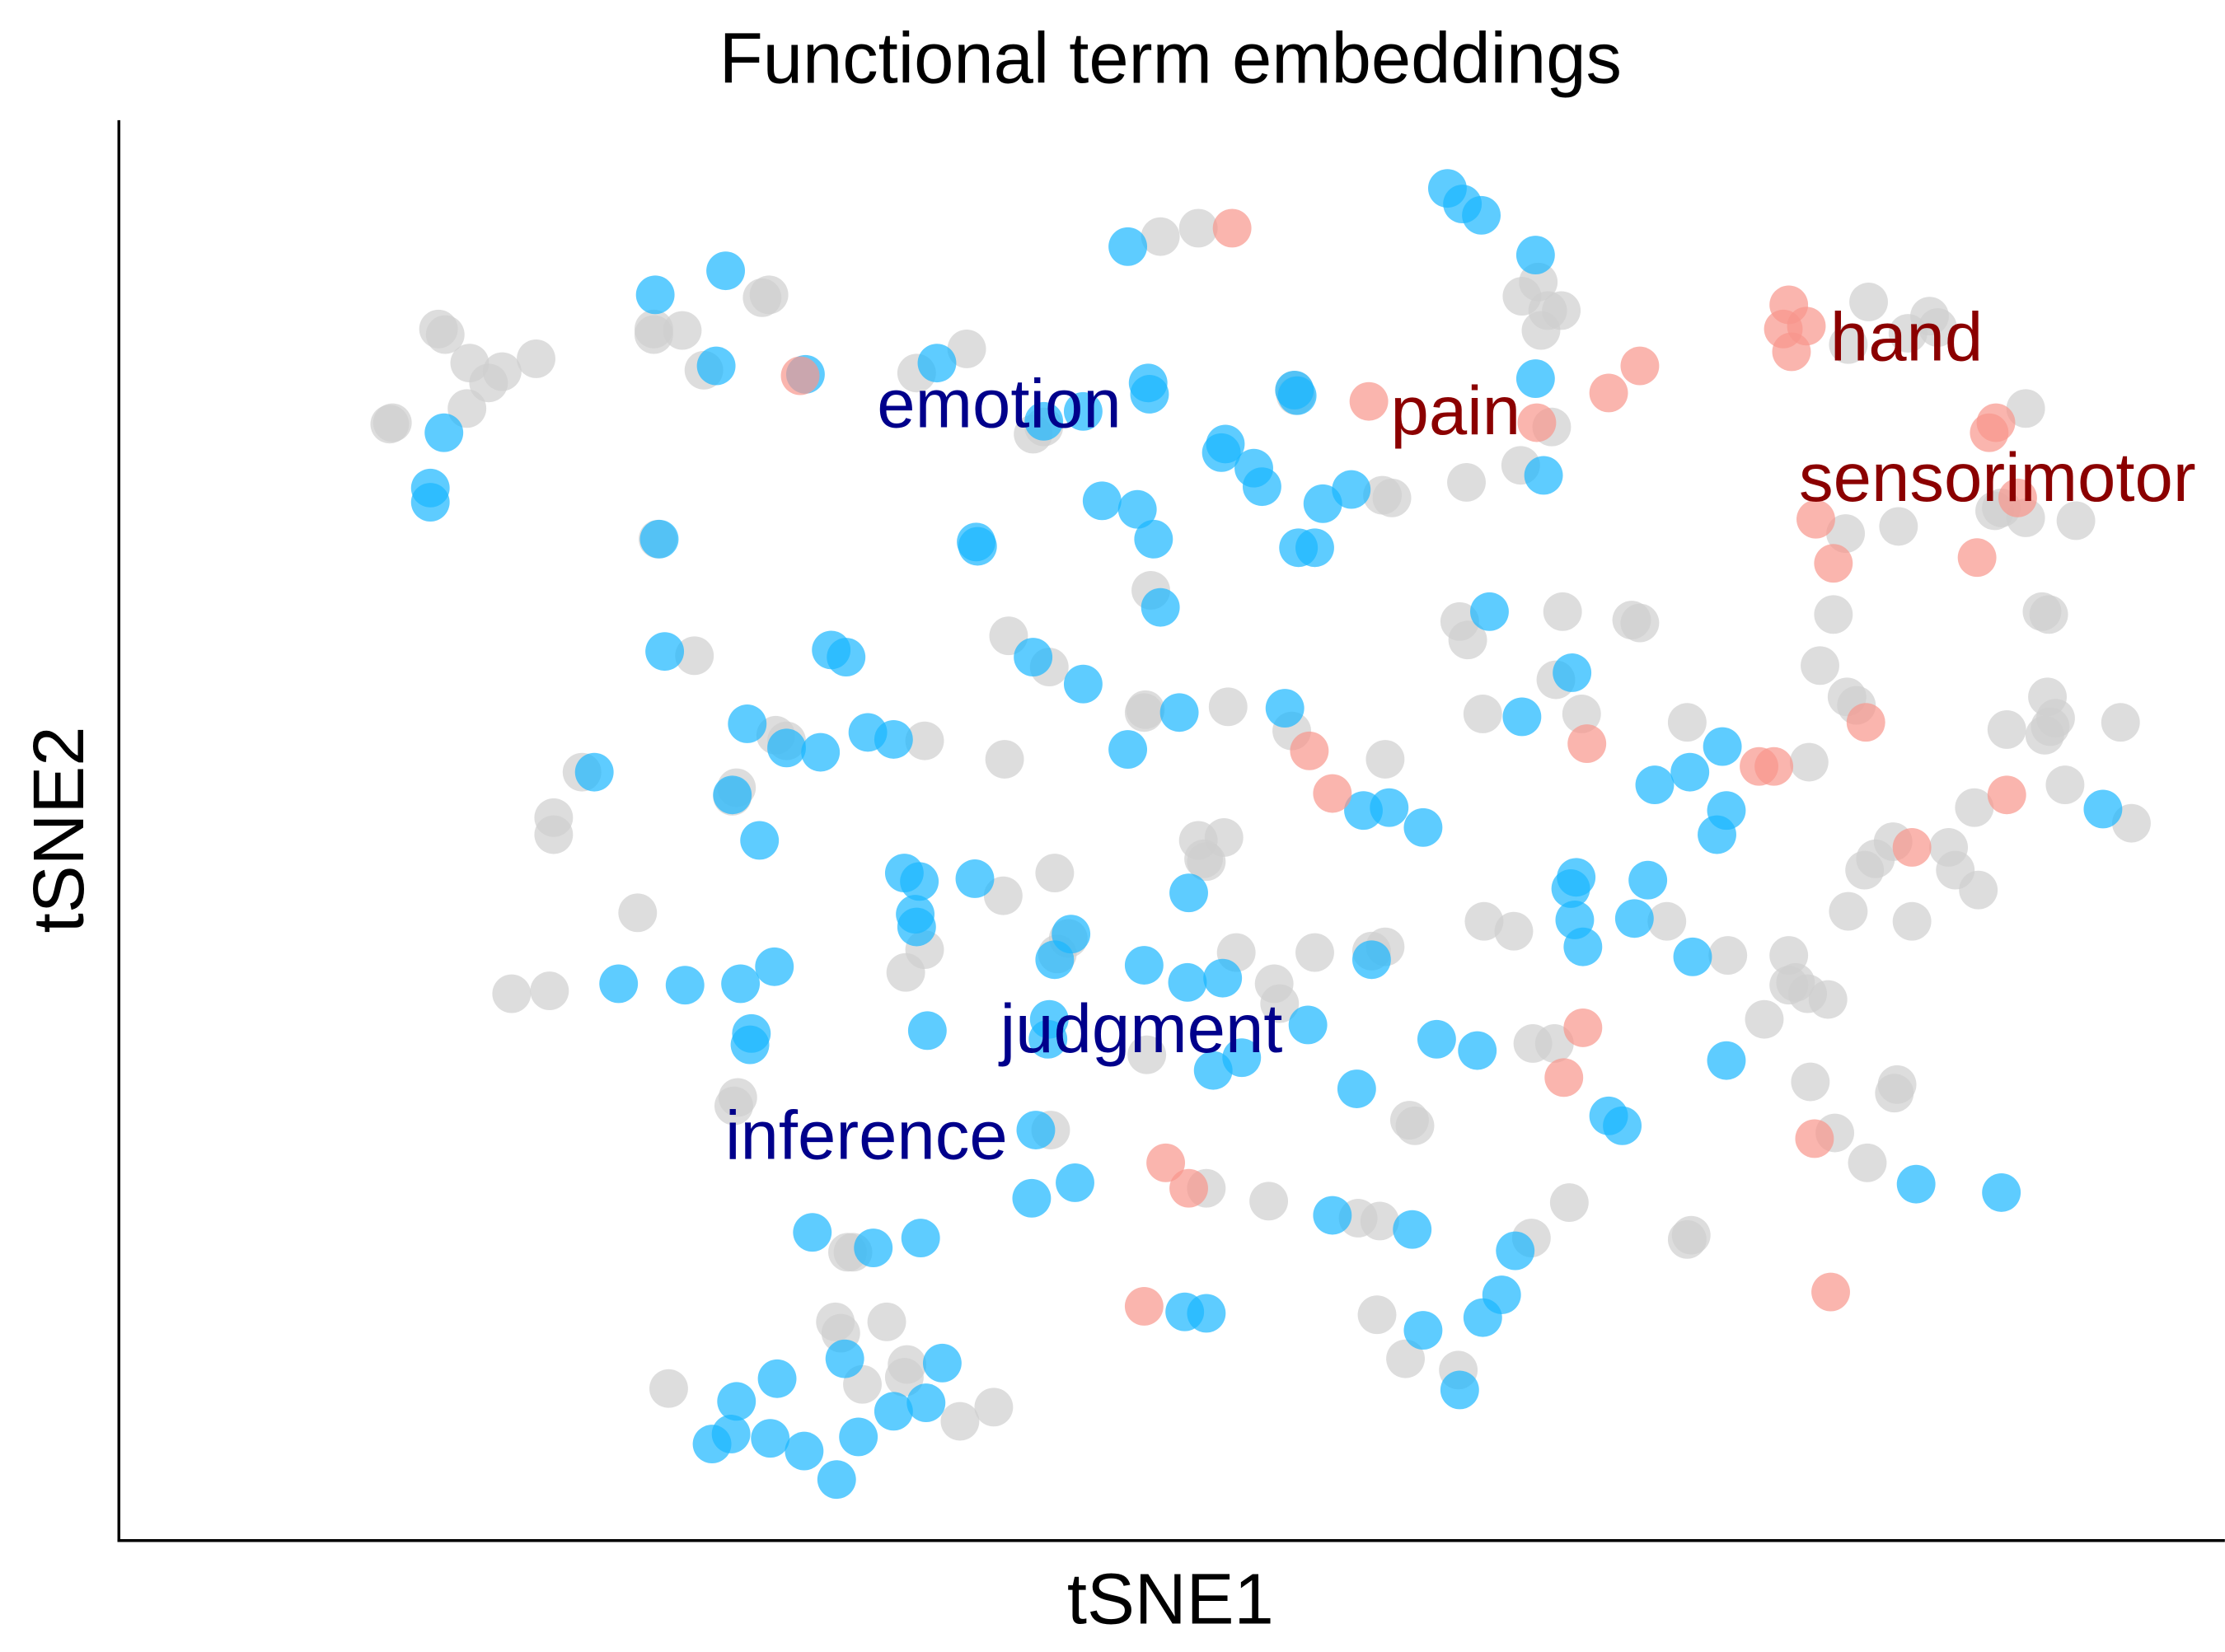  Describe the element at coordinates (999, 404) in the screenshot. I see `annotation-label-emotion: emotion` at that location.